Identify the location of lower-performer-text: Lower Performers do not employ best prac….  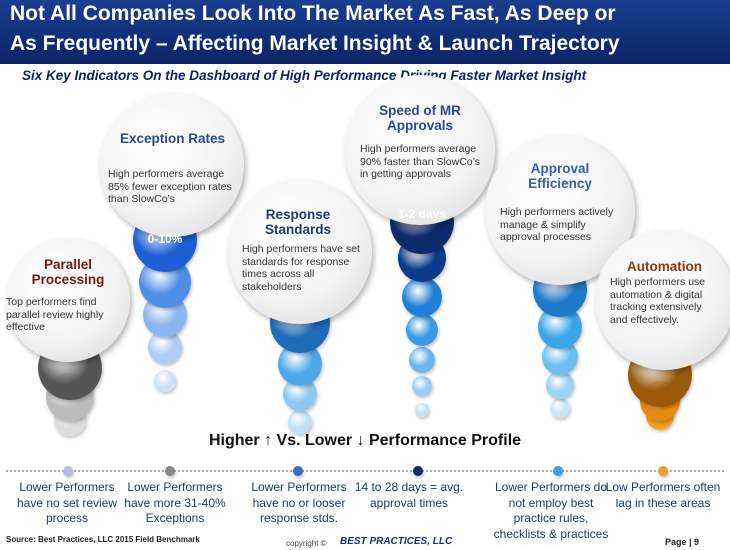
(551, 510).